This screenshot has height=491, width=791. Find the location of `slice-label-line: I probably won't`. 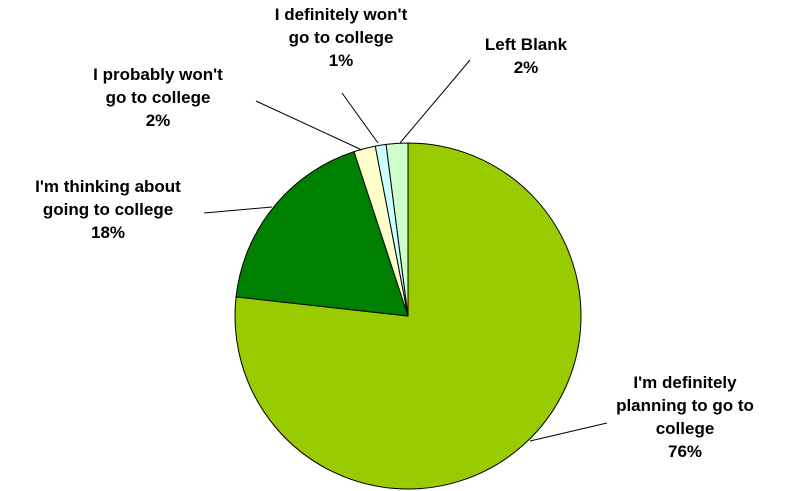

slice-label-line: I probably won't is located at coordinates (158, 74).